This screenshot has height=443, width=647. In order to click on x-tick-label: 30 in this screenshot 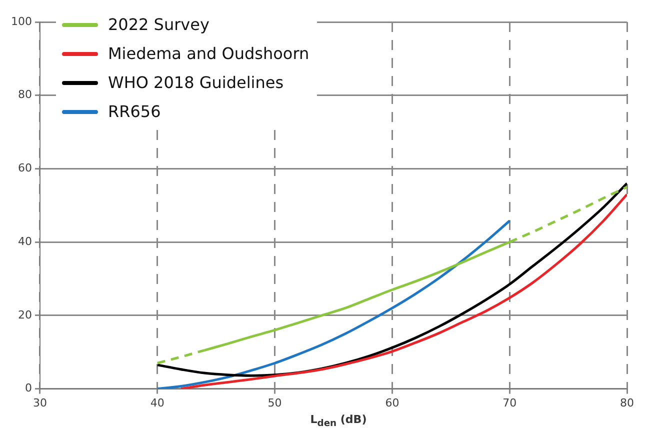, I will do `click(39, 403)`.